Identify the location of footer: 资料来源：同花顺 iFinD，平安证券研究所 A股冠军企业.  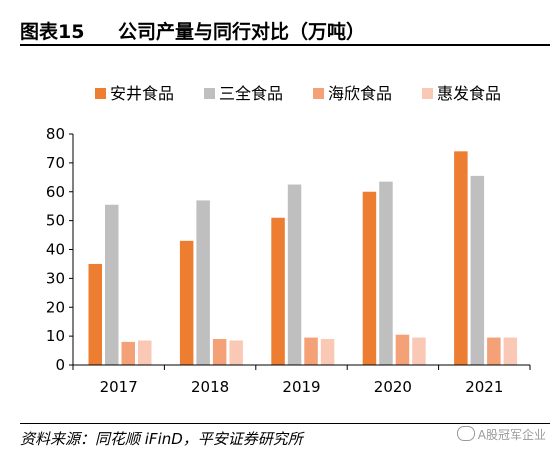
(285, 435).